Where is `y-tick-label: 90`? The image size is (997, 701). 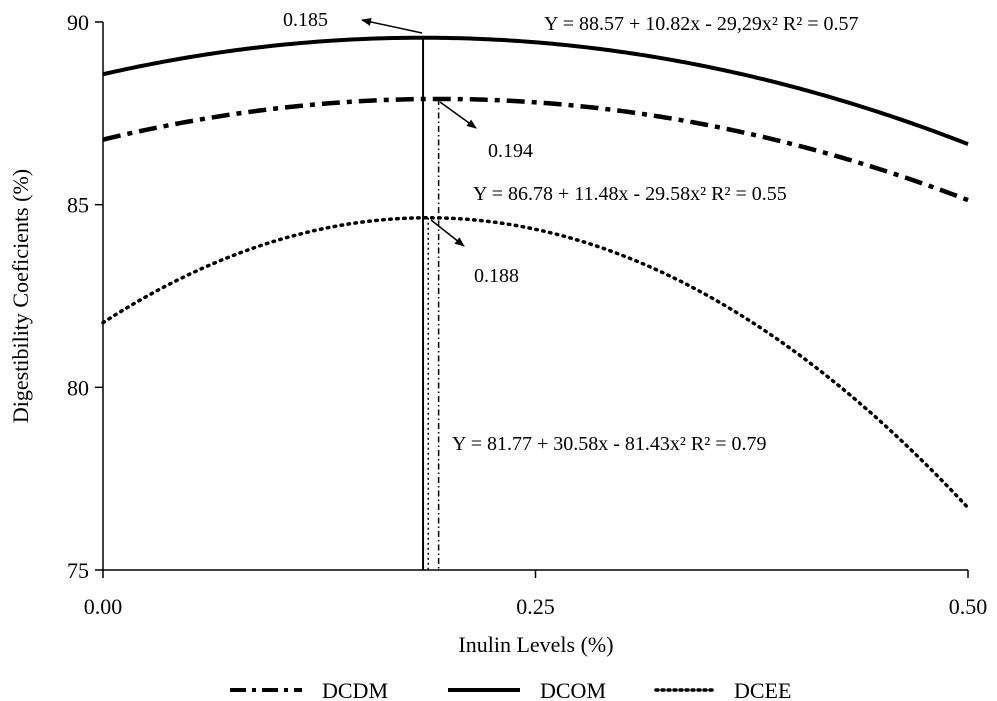 y-tick-label: 90 is located at coordinates (78, 22).